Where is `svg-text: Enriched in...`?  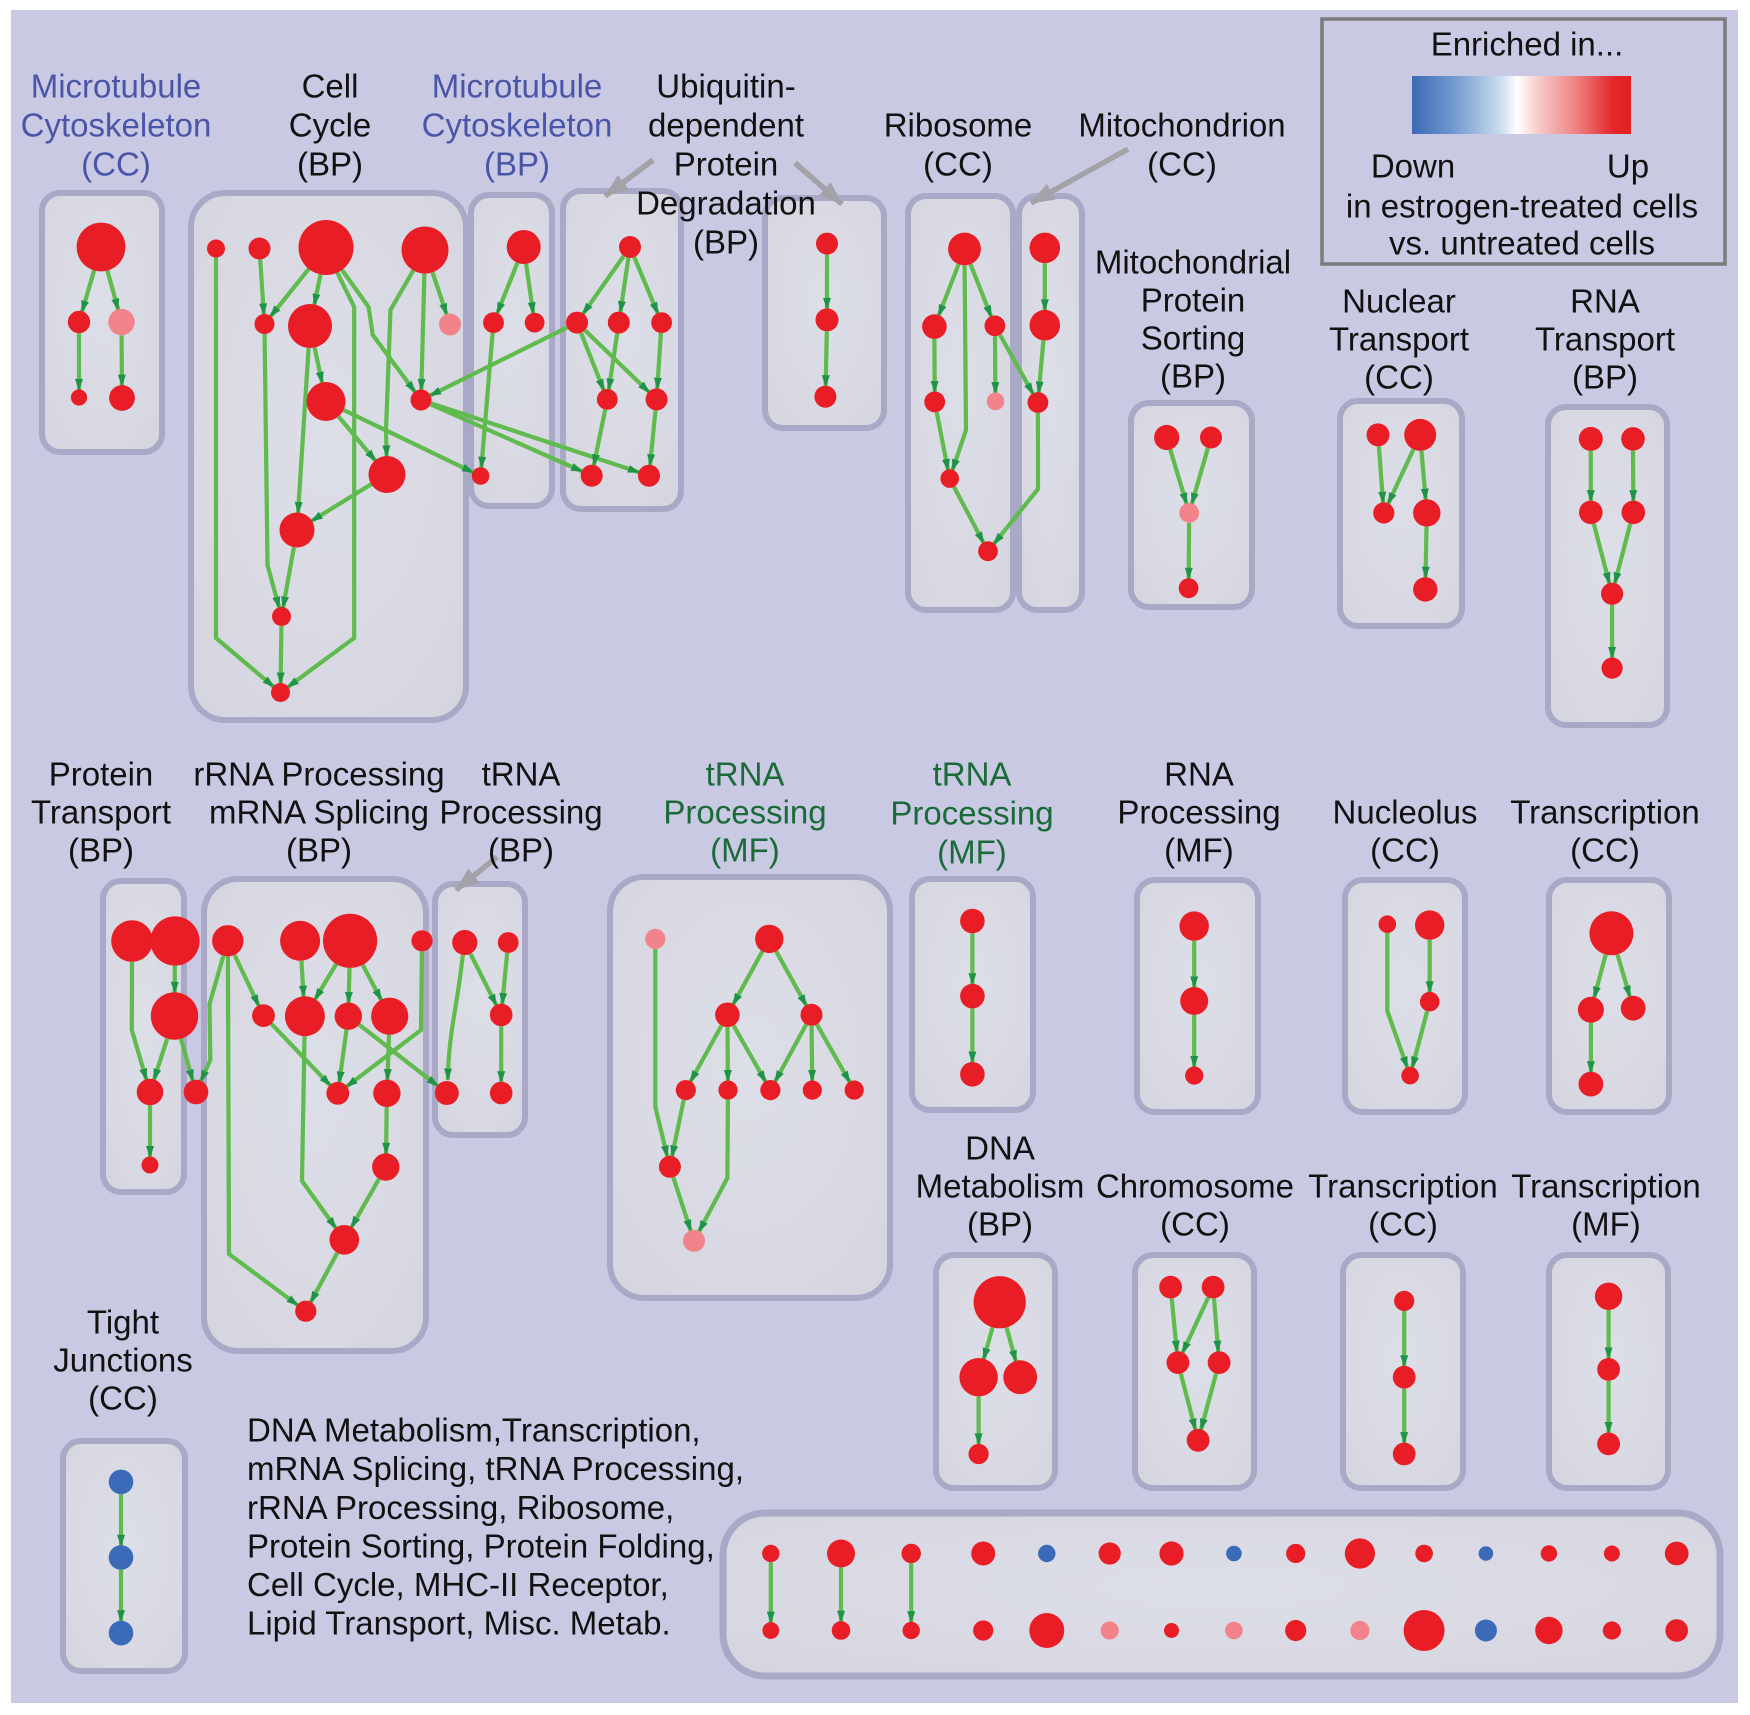
svg-text: Enriched in... is located at coordinates (1527, 44).